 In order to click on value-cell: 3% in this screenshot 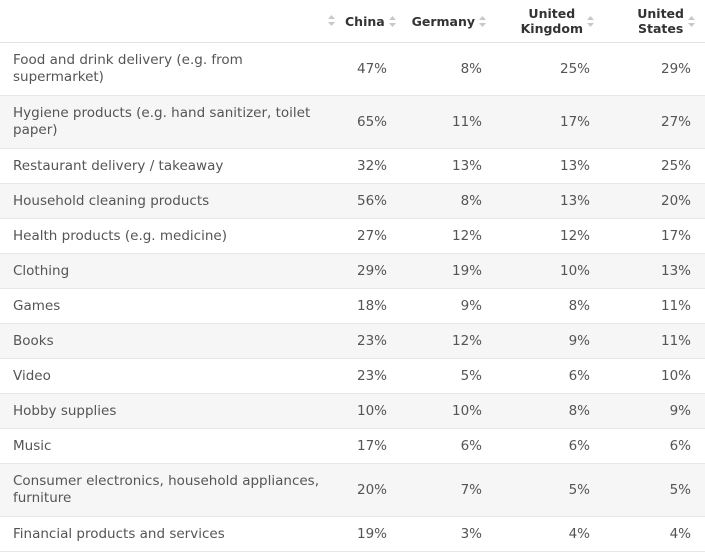, I will do `click(448, 534)`.